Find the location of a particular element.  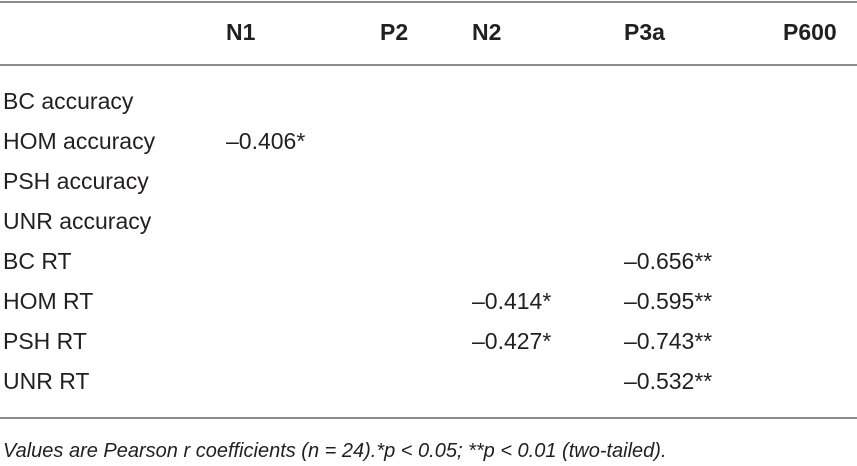

row-label: BC accuracy is located at coordinates (68, 101).